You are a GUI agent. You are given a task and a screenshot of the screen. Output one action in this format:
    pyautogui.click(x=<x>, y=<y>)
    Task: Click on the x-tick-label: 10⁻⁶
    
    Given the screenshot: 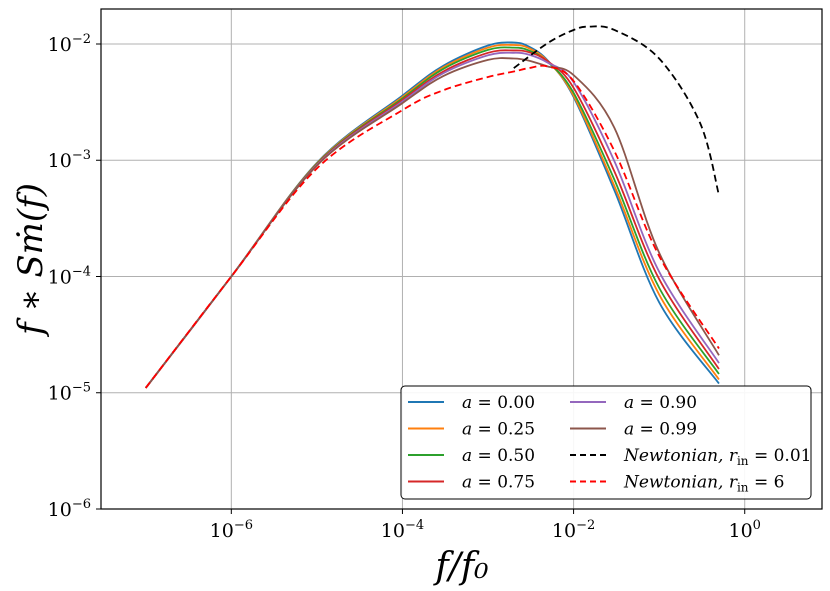 What is the action you would take?
    pyautogui.click(x=231, y=530)
    